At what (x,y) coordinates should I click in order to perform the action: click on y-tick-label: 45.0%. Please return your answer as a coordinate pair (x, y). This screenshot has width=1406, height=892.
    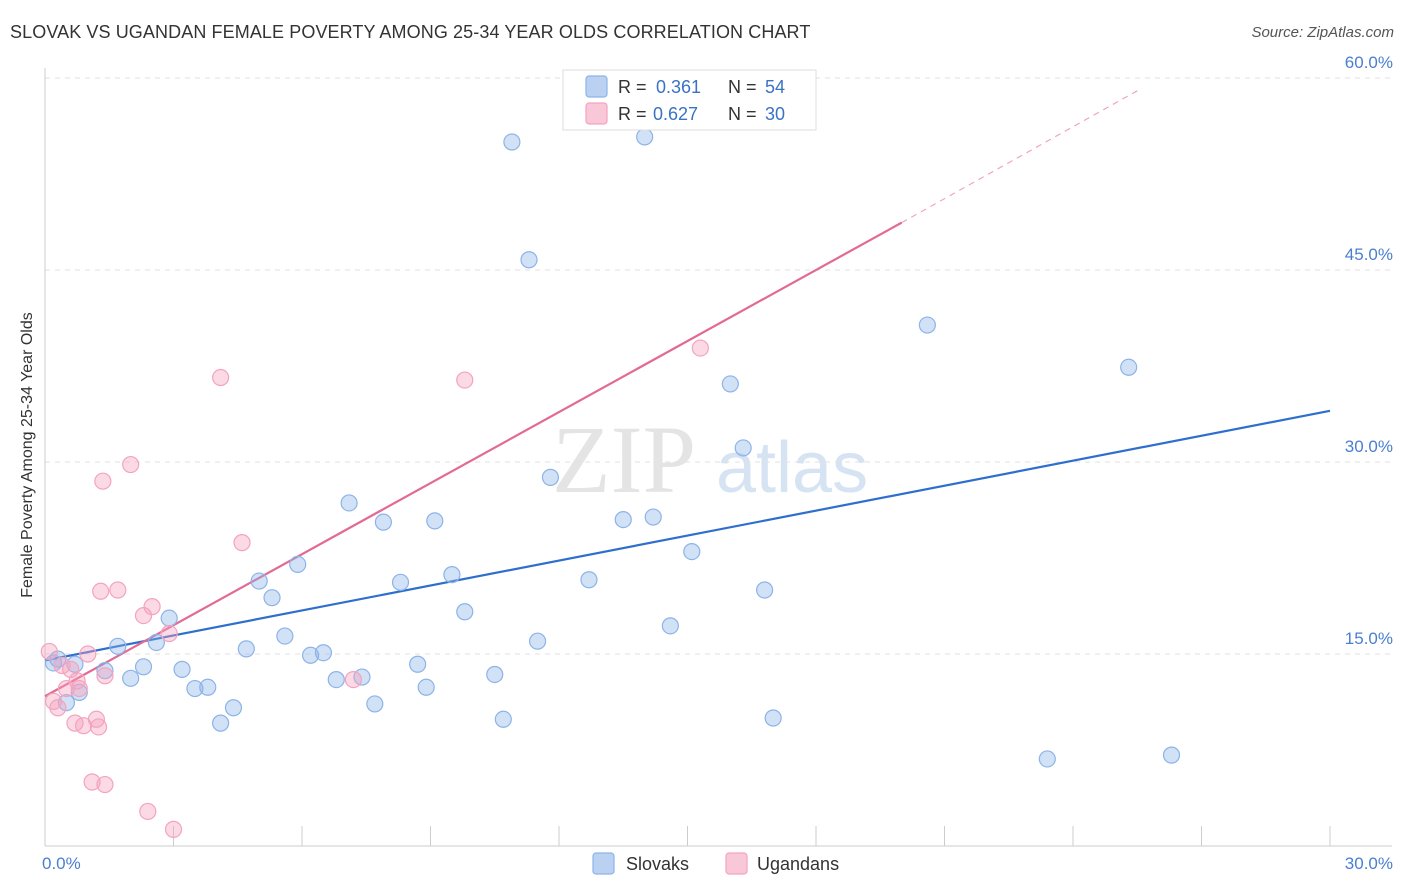
    Looking at the image, I should click on (1369, 254).